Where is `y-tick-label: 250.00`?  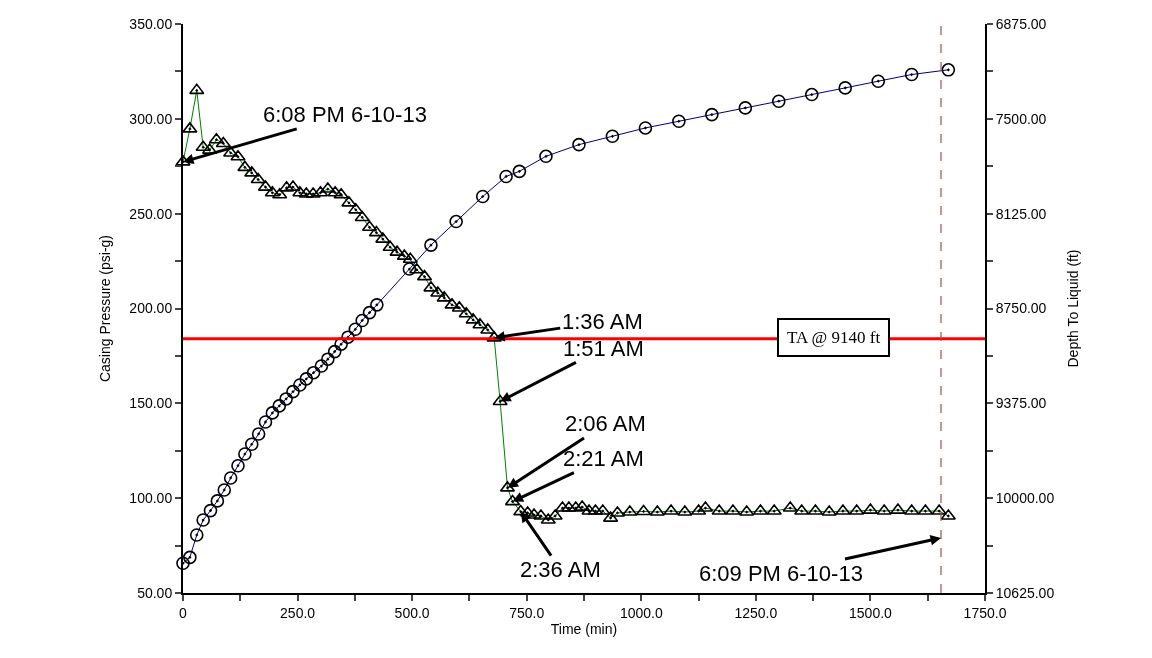
y-tick-label: 250.00 is located at coordinates (151, 213).